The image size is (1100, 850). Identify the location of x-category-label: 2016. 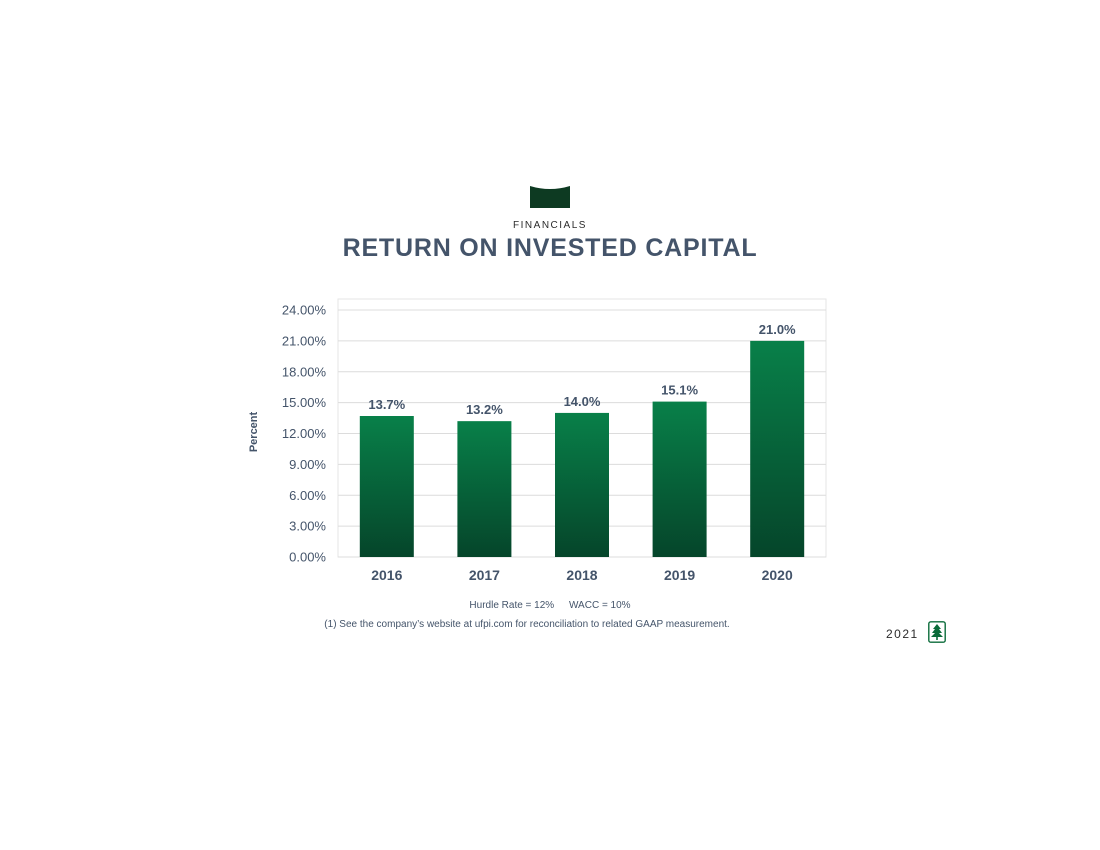
(386, 575).